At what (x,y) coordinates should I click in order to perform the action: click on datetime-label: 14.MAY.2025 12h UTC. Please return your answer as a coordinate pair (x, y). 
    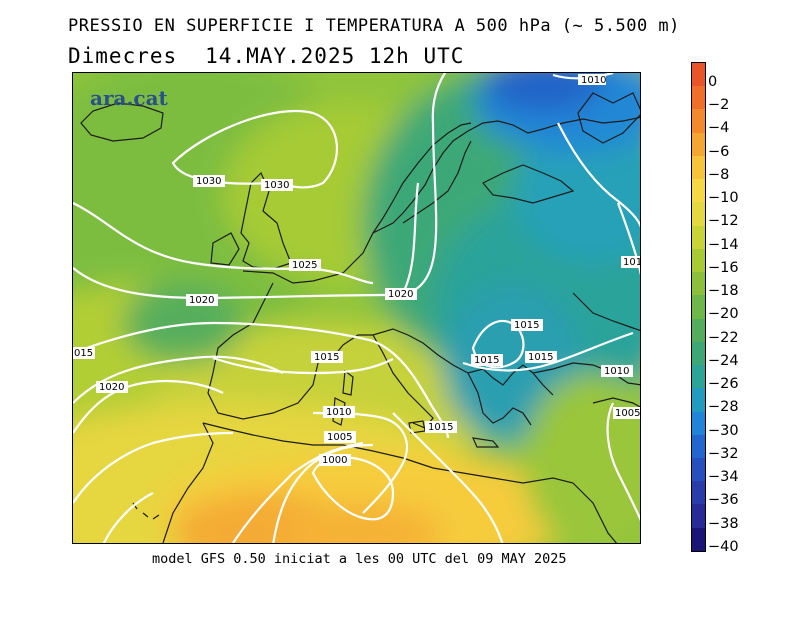
    Looking at the image, I should click on (335, 56).